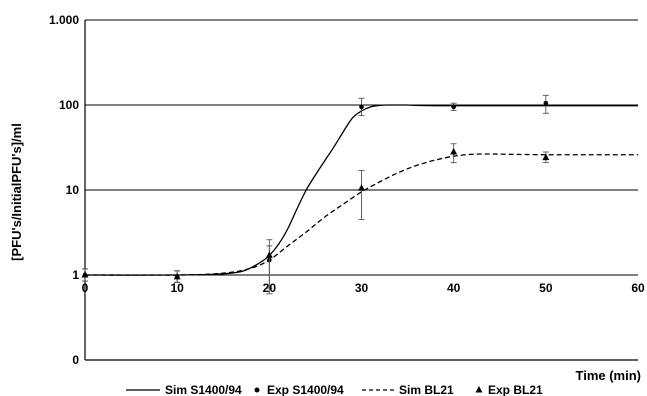  I want to click on y-tick-label: 10, so click(73, 190).